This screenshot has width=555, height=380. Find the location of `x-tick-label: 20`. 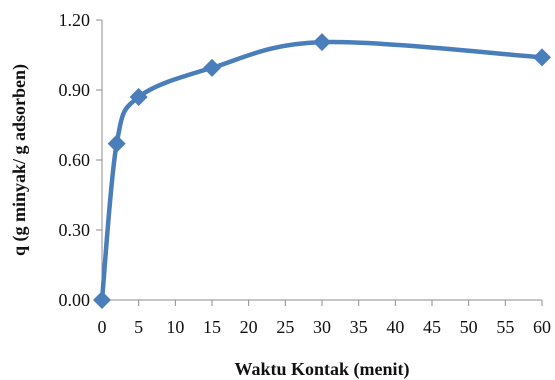

x-tick-label: 20 is located at coordinates (249, 327).